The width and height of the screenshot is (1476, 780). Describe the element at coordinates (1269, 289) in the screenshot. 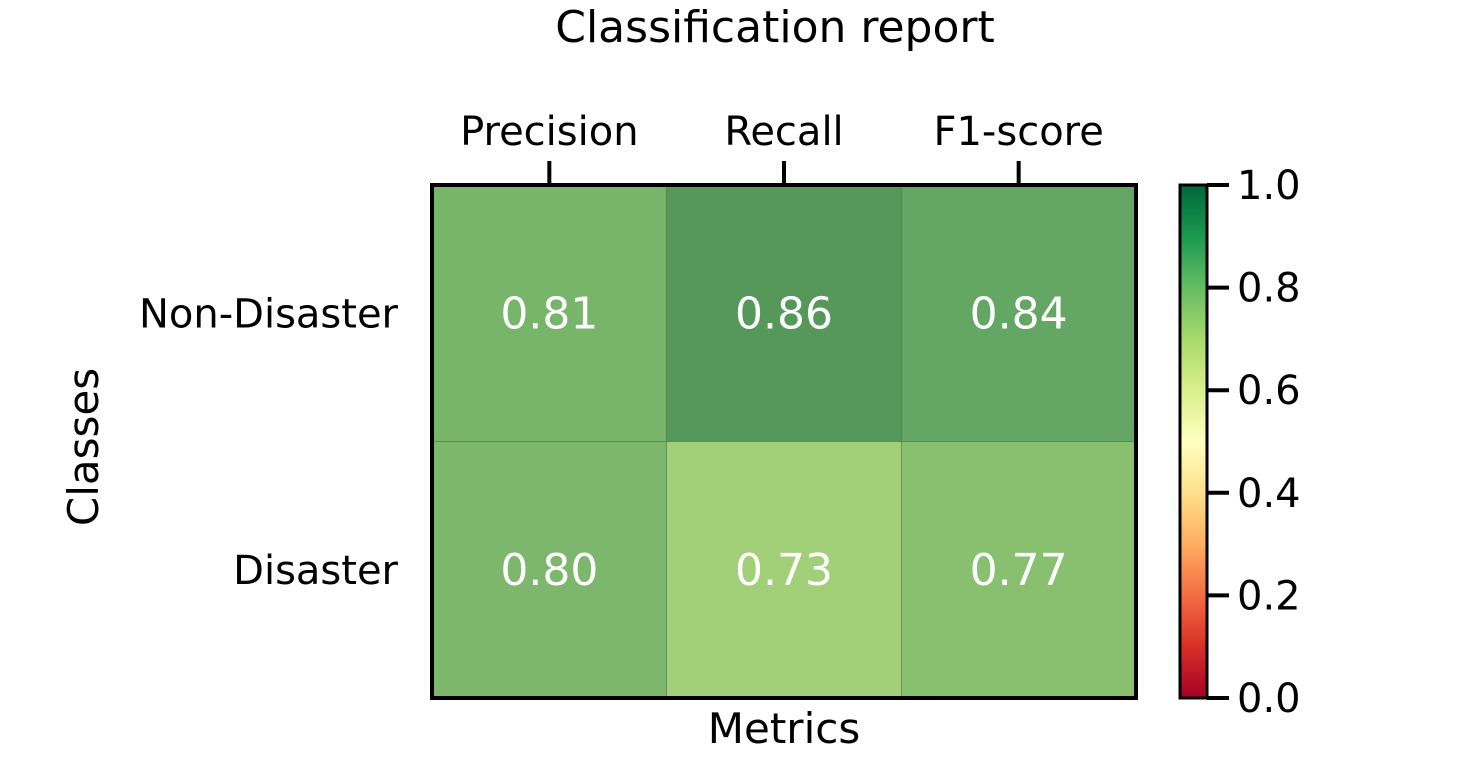

I see `colorbar-tick-label: 0.8` at that location.